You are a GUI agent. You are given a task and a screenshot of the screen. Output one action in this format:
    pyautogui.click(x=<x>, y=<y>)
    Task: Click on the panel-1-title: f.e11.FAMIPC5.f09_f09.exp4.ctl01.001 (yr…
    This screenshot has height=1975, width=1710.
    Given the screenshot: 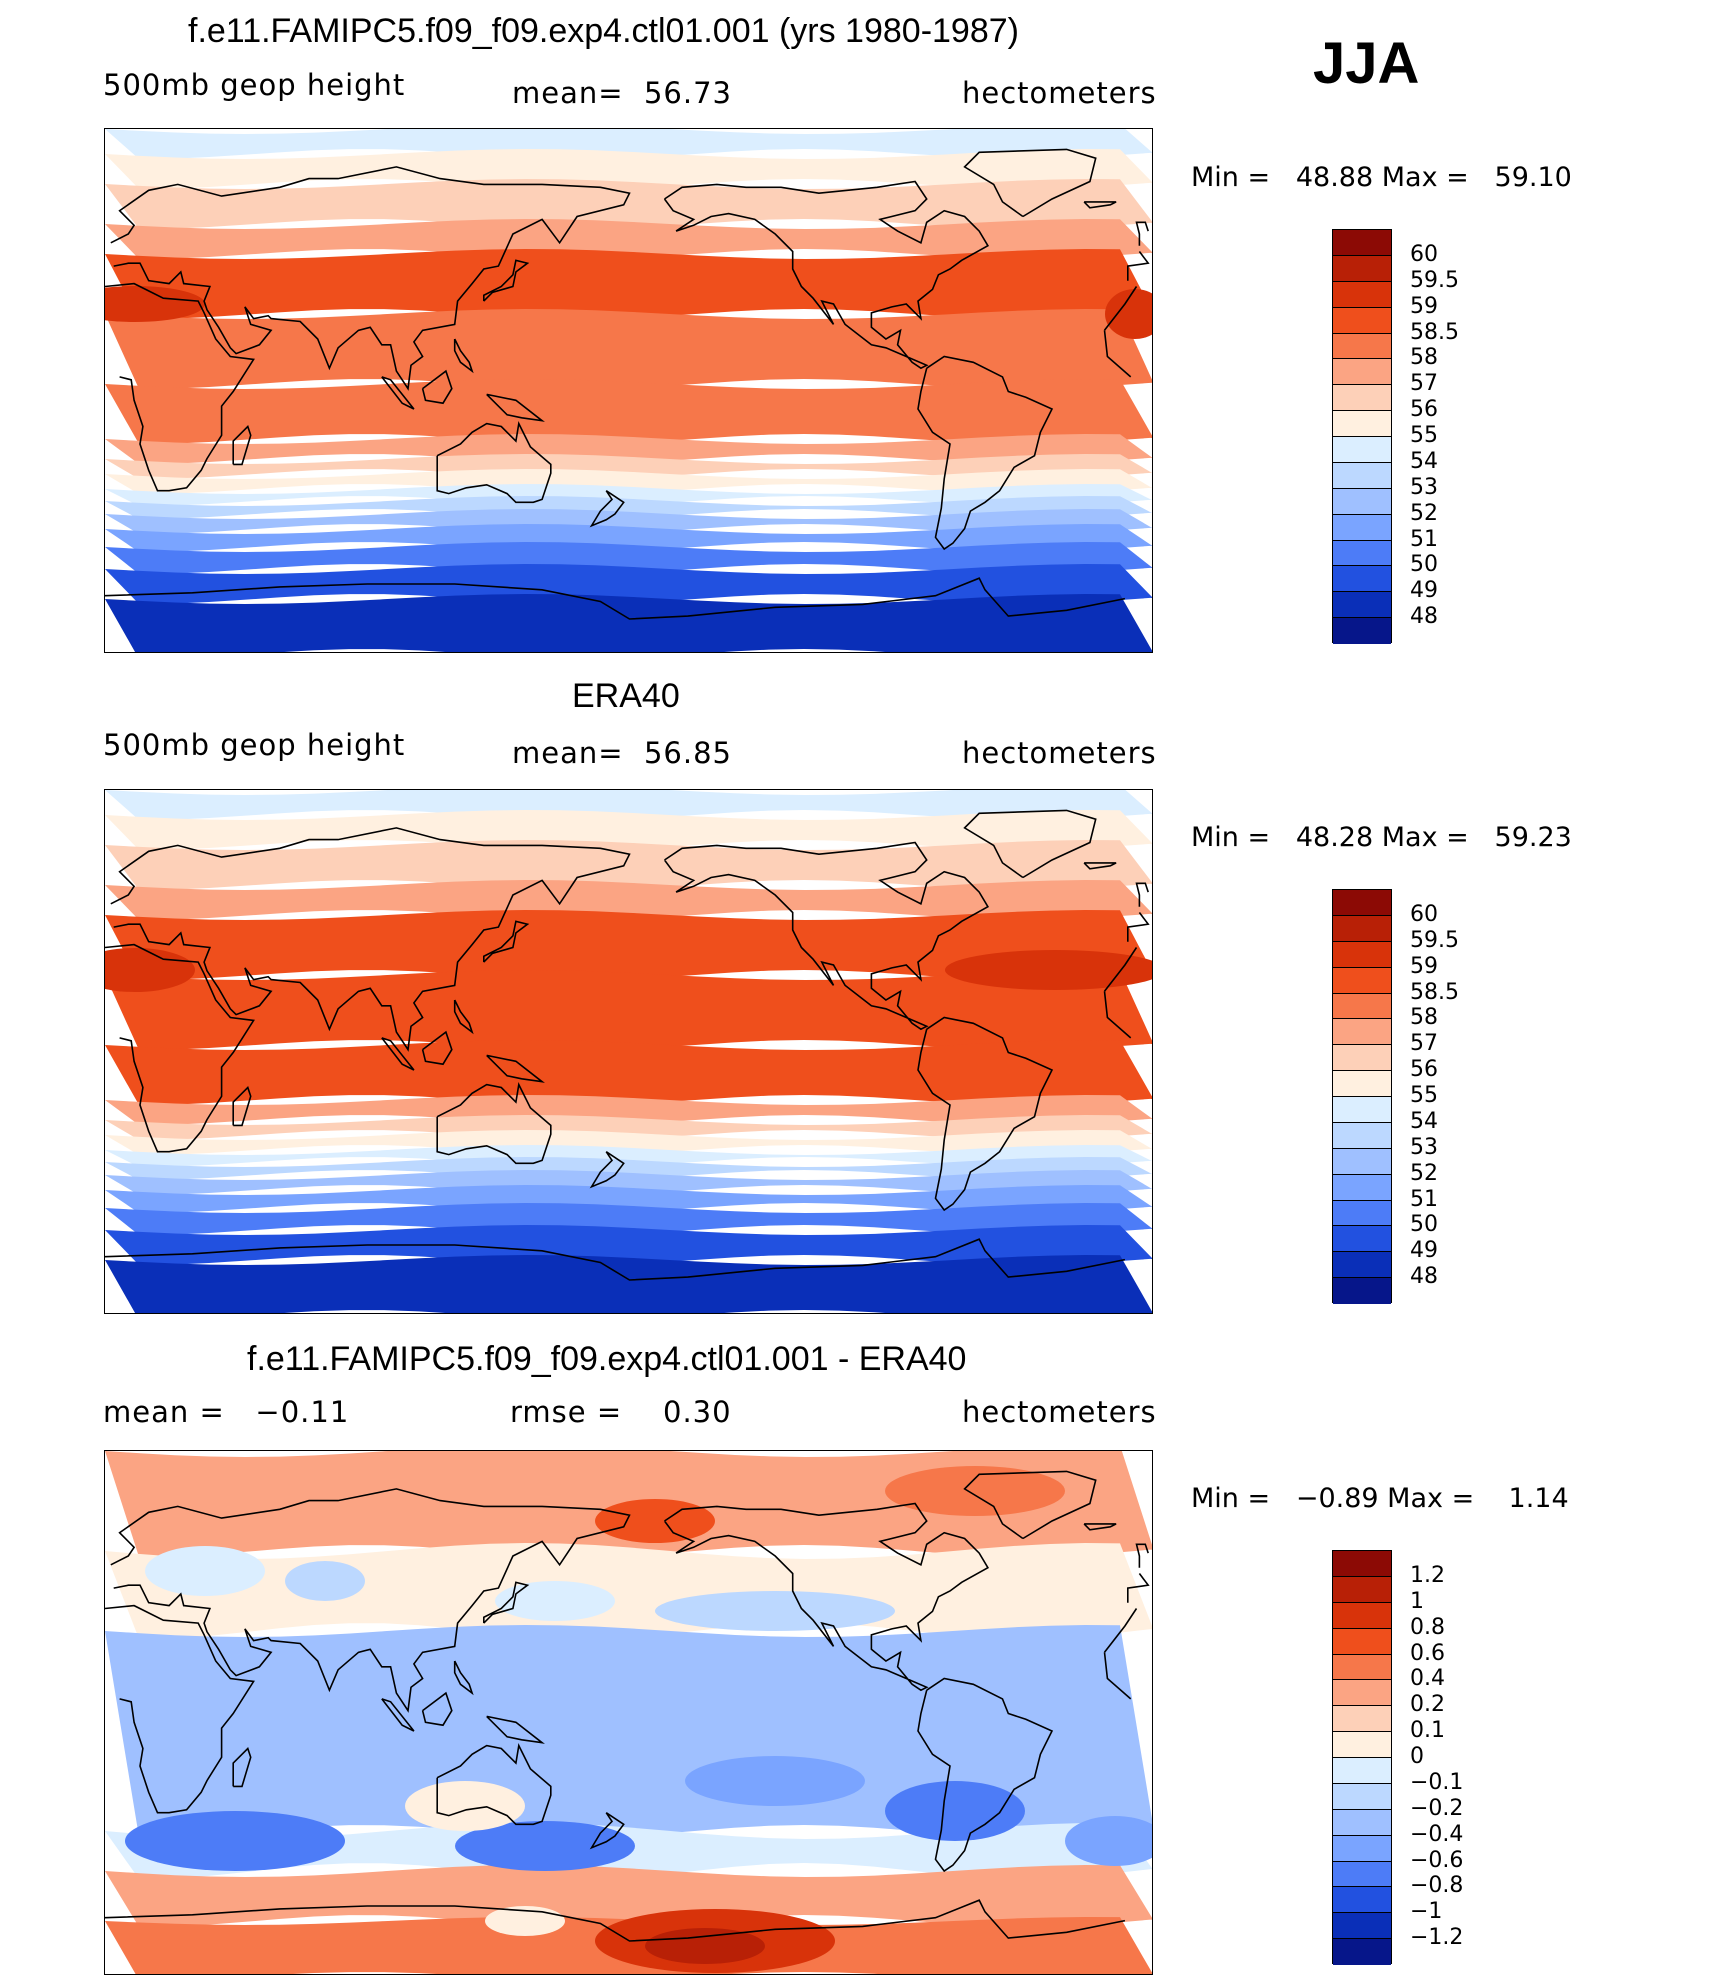 What is the action you would take?
    pyautogui.click(x=603, y=31)
    